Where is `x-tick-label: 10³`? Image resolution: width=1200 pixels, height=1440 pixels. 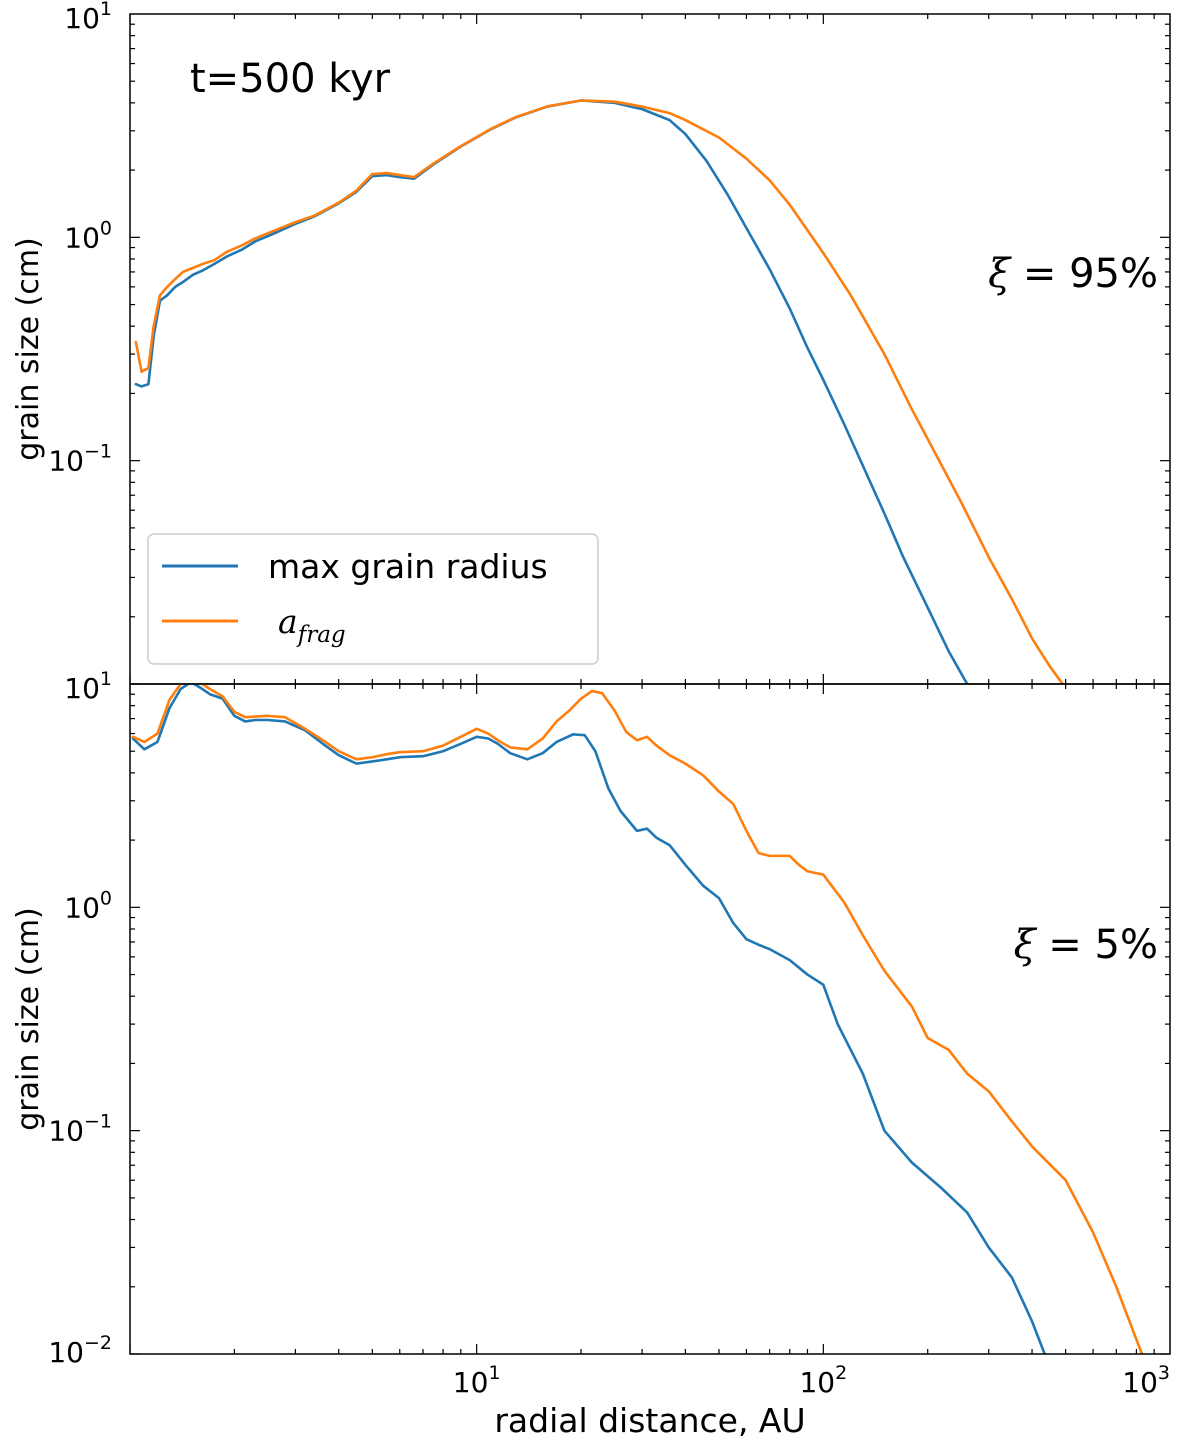 x-tick-label: 10³ is located at coordinates (1146, 1380).